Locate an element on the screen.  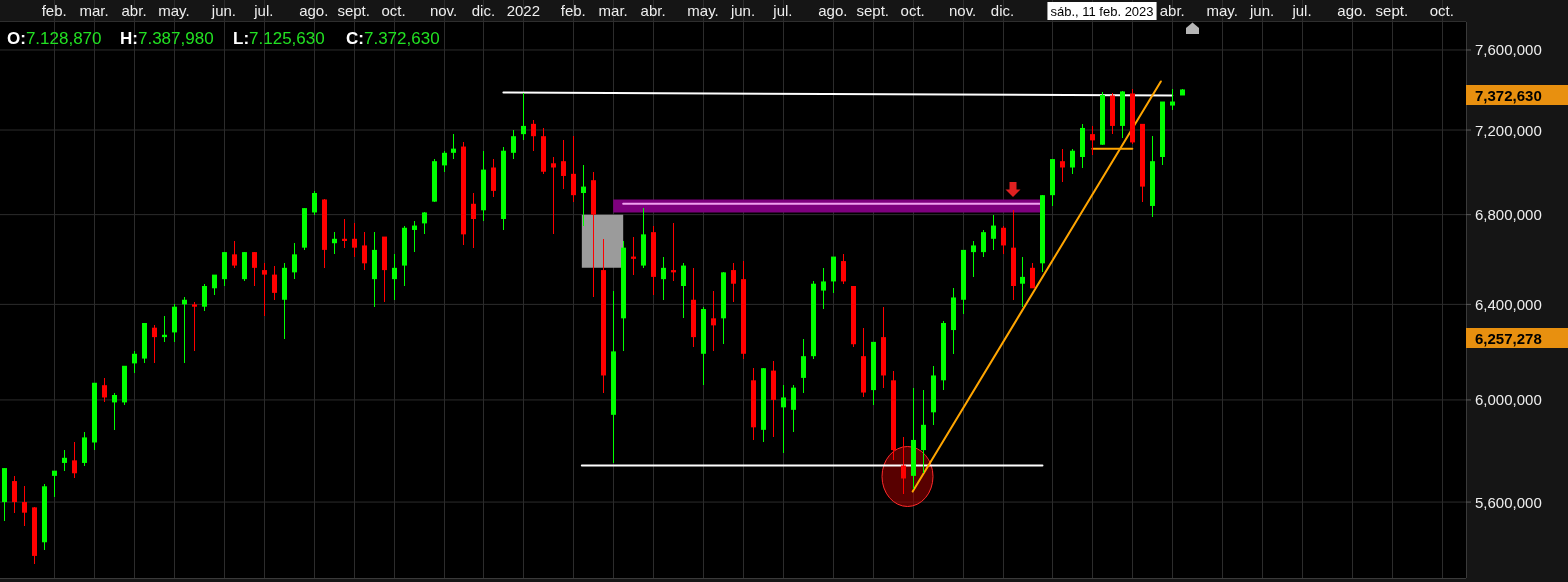
annotation: C:7.372,630 is located at coordinates (393, 38).